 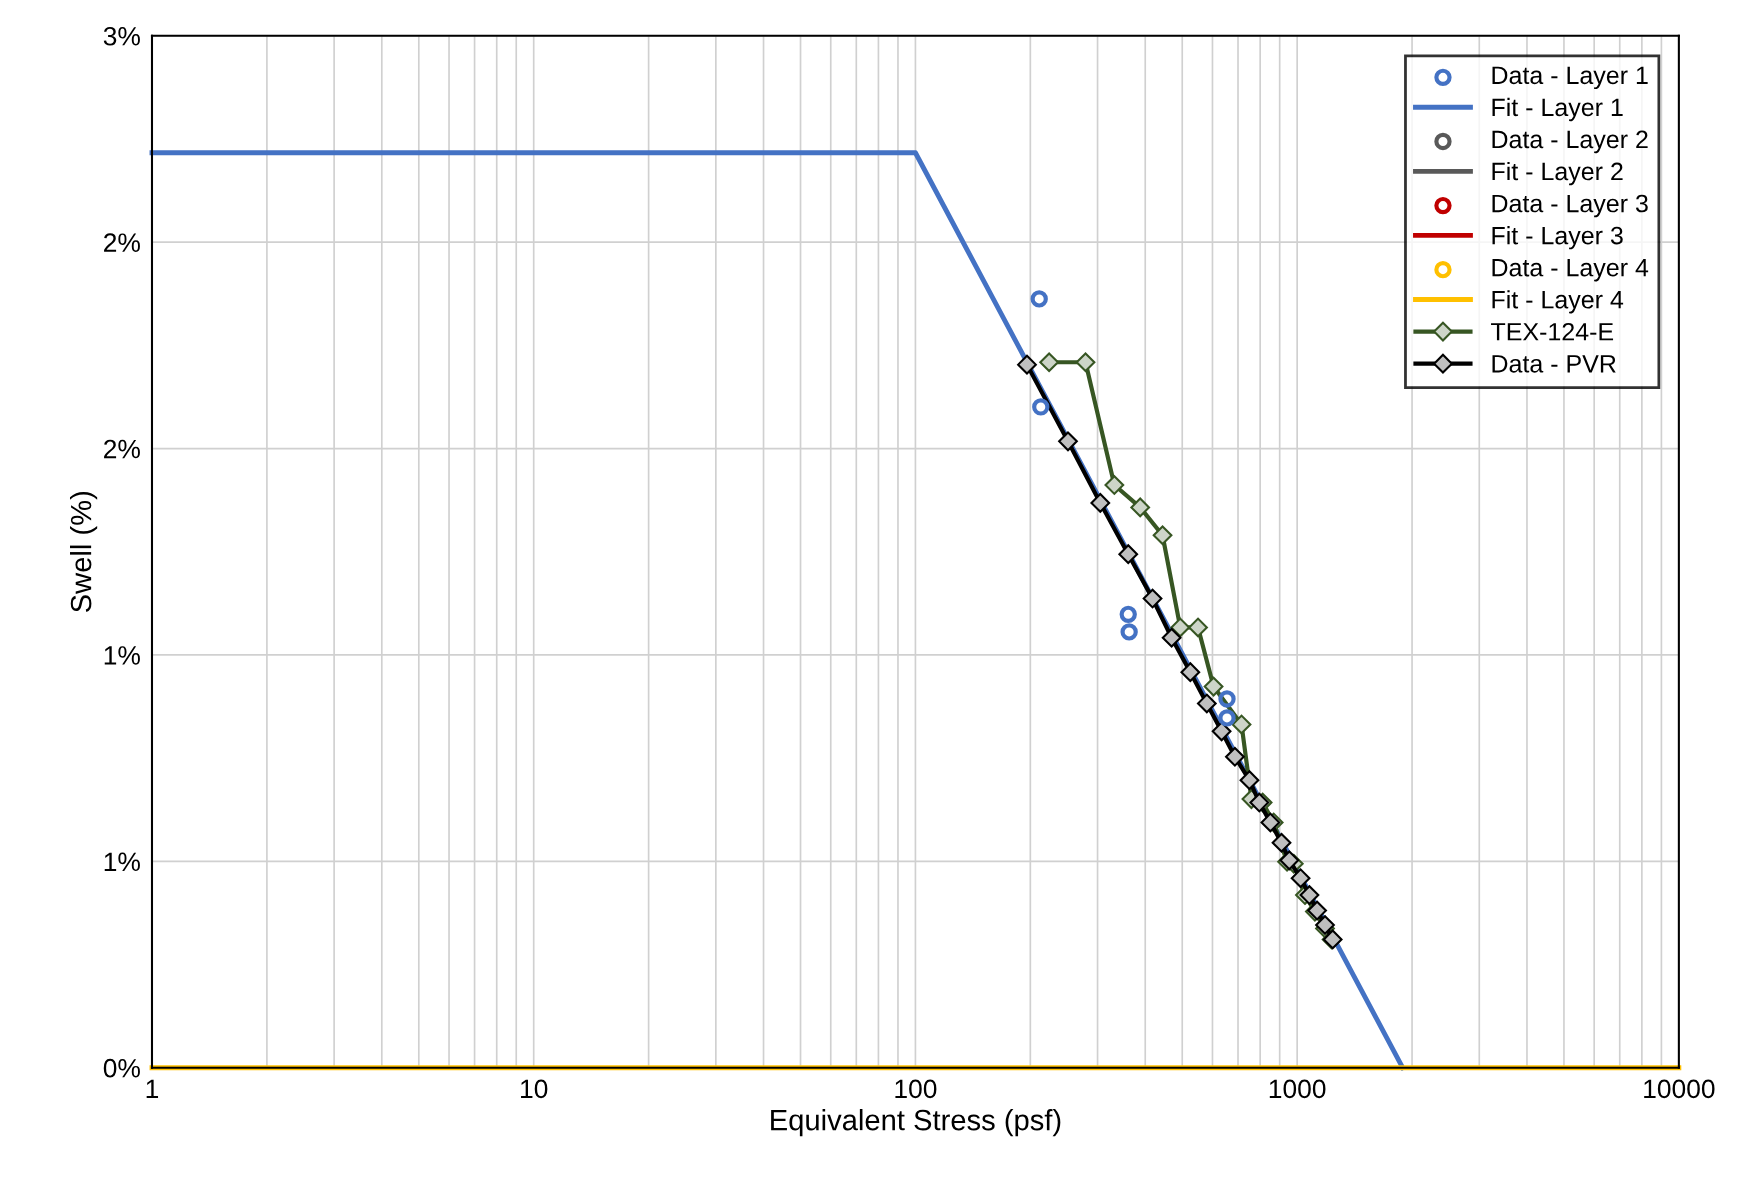 What do you see at coordinates (1558, 302) in the screenshot?
I see `legend-label: Fit - Layer 4` at bounding box center [1558, 302].